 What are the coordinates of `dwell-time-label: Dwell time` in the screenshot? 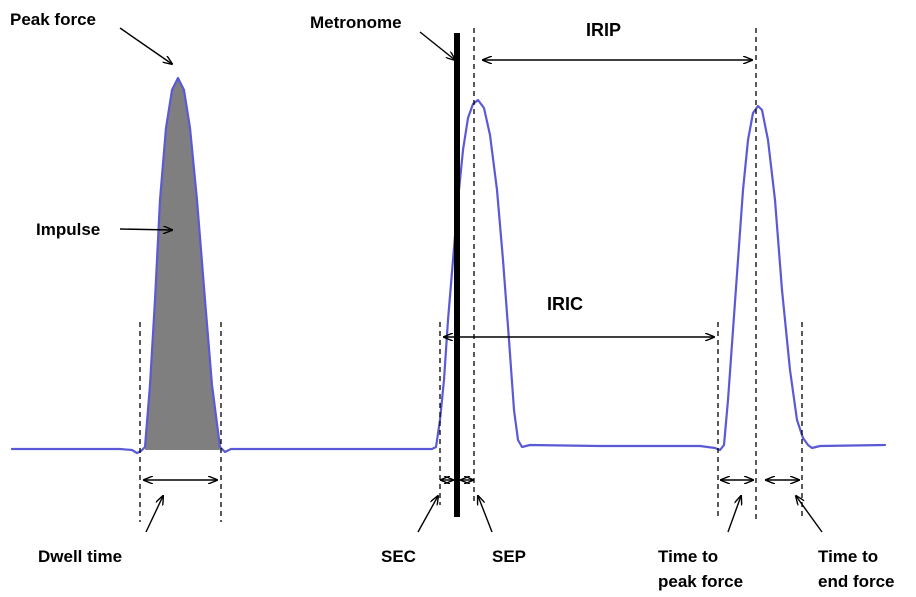 It's located at (80, 556).